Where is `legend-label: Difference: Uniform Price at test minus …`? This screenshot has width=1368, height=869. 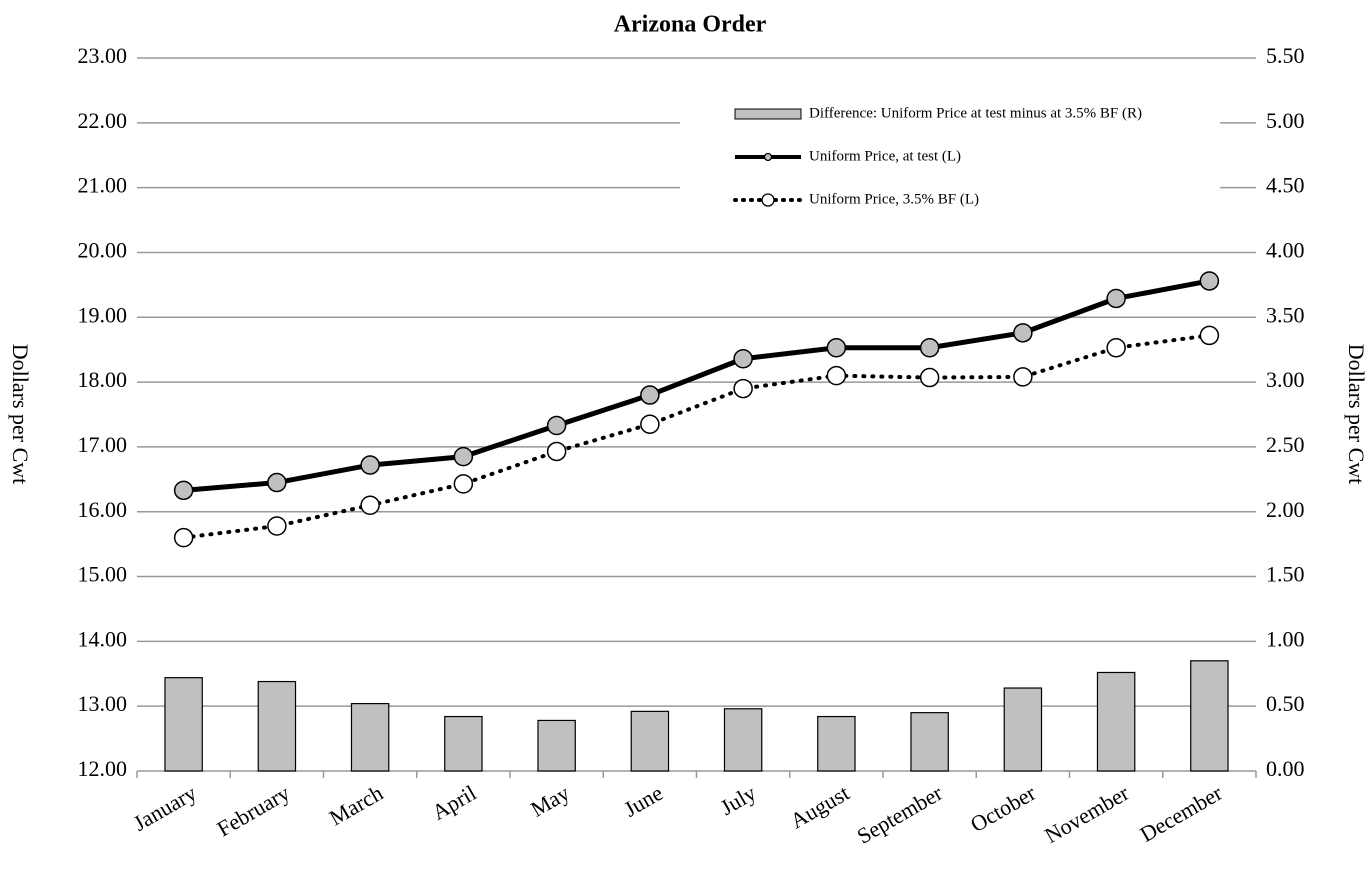
legend-label: Difference: Uniform Price at test minus … is located at coordinates (975, 113).